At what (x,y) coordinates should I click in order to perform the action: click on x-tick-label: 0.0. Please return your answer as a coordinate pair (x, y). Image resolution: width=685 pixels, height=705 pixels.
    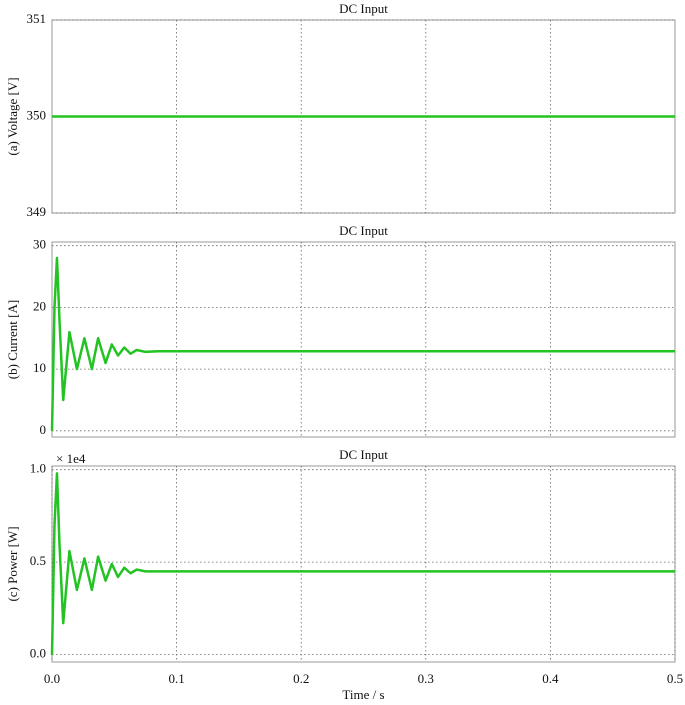
    Looking at the image, I should click on (52, 678).